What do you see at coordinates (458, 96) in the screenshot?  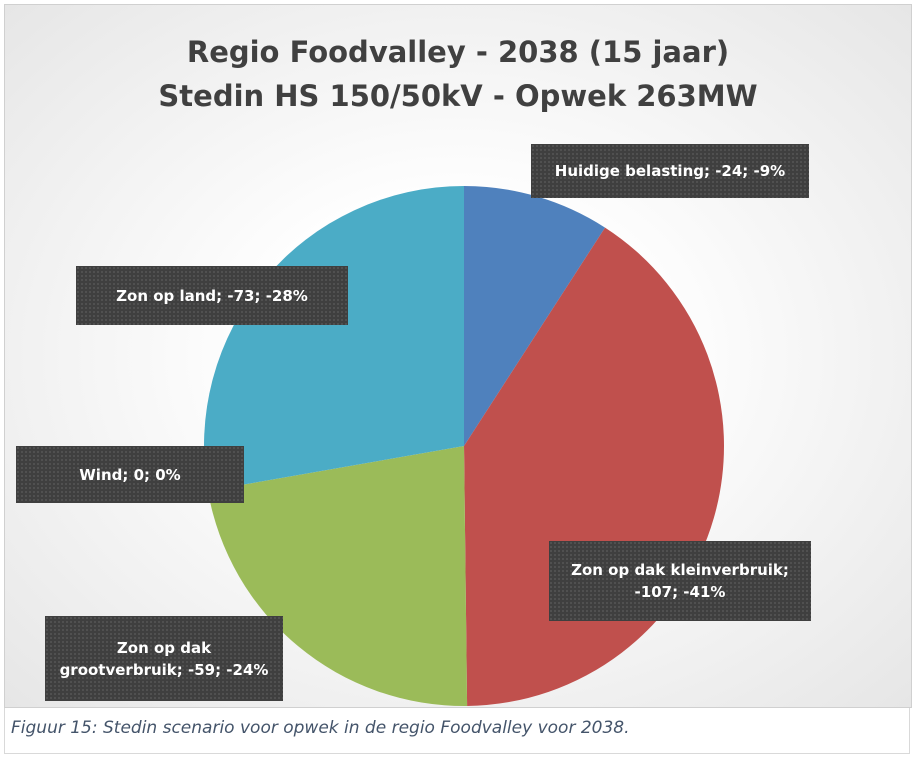 I see `chart-title: Stedin HS 150/50kV - Opwek 263MW` at bounding box center [458, 96].